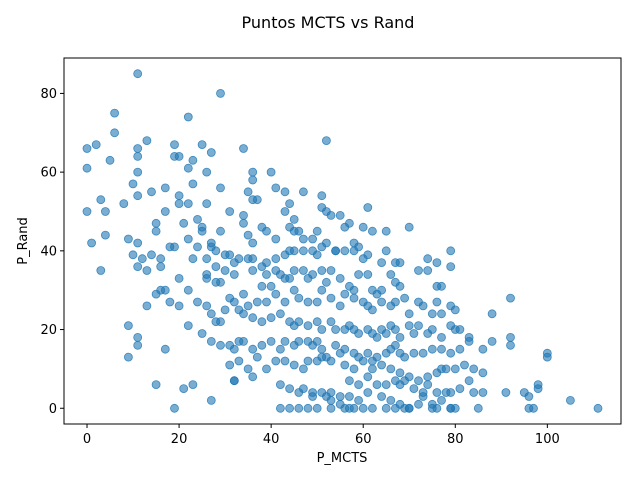 Image resolution: width=640 pixels, height=480 pixels. I want to click on x-axis-label: P_MCTS, so click(342, 458).